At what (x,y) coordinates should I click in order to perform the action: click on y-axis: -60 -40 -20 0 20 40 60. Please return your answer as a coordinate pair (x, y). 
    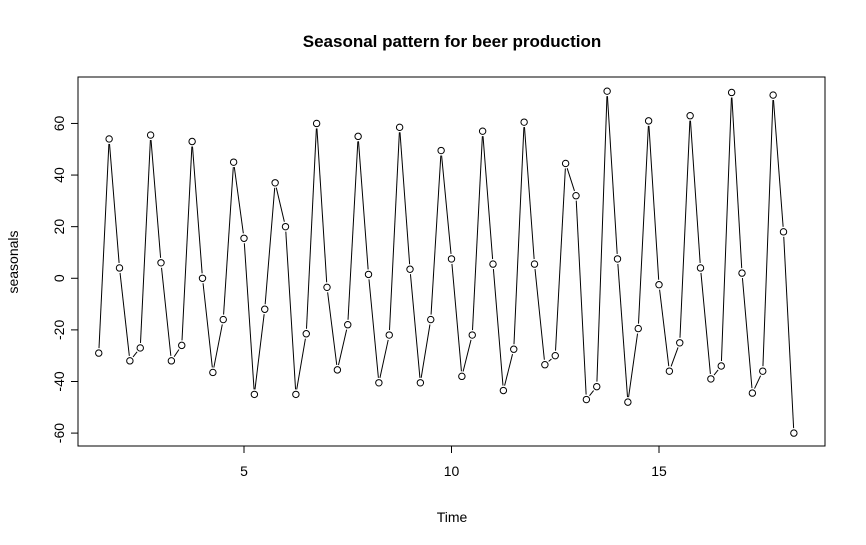
    Looking at the image, I should click on (65, 279).